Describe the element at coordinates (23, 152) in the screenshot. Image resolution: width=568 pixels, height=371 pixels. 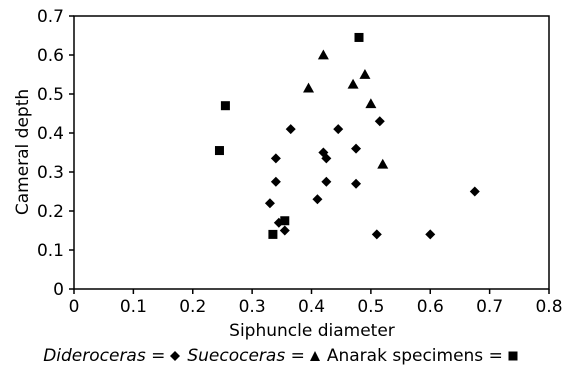
I see `y-axis-title: Cameral depth` at that location.